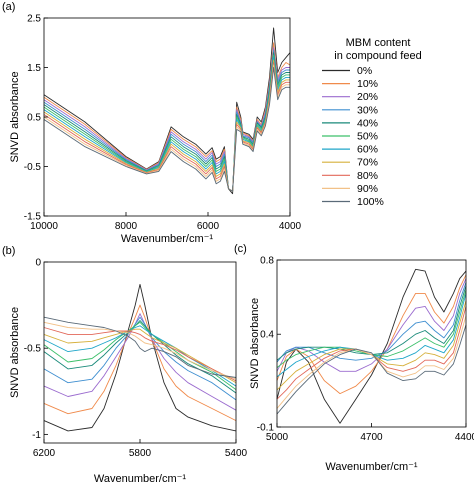 The width and height of the screenshot is (474, 504). Describe the element at coordinates (44, 453) in the screenshot. I see `x-tick-label: 6200` at that location.